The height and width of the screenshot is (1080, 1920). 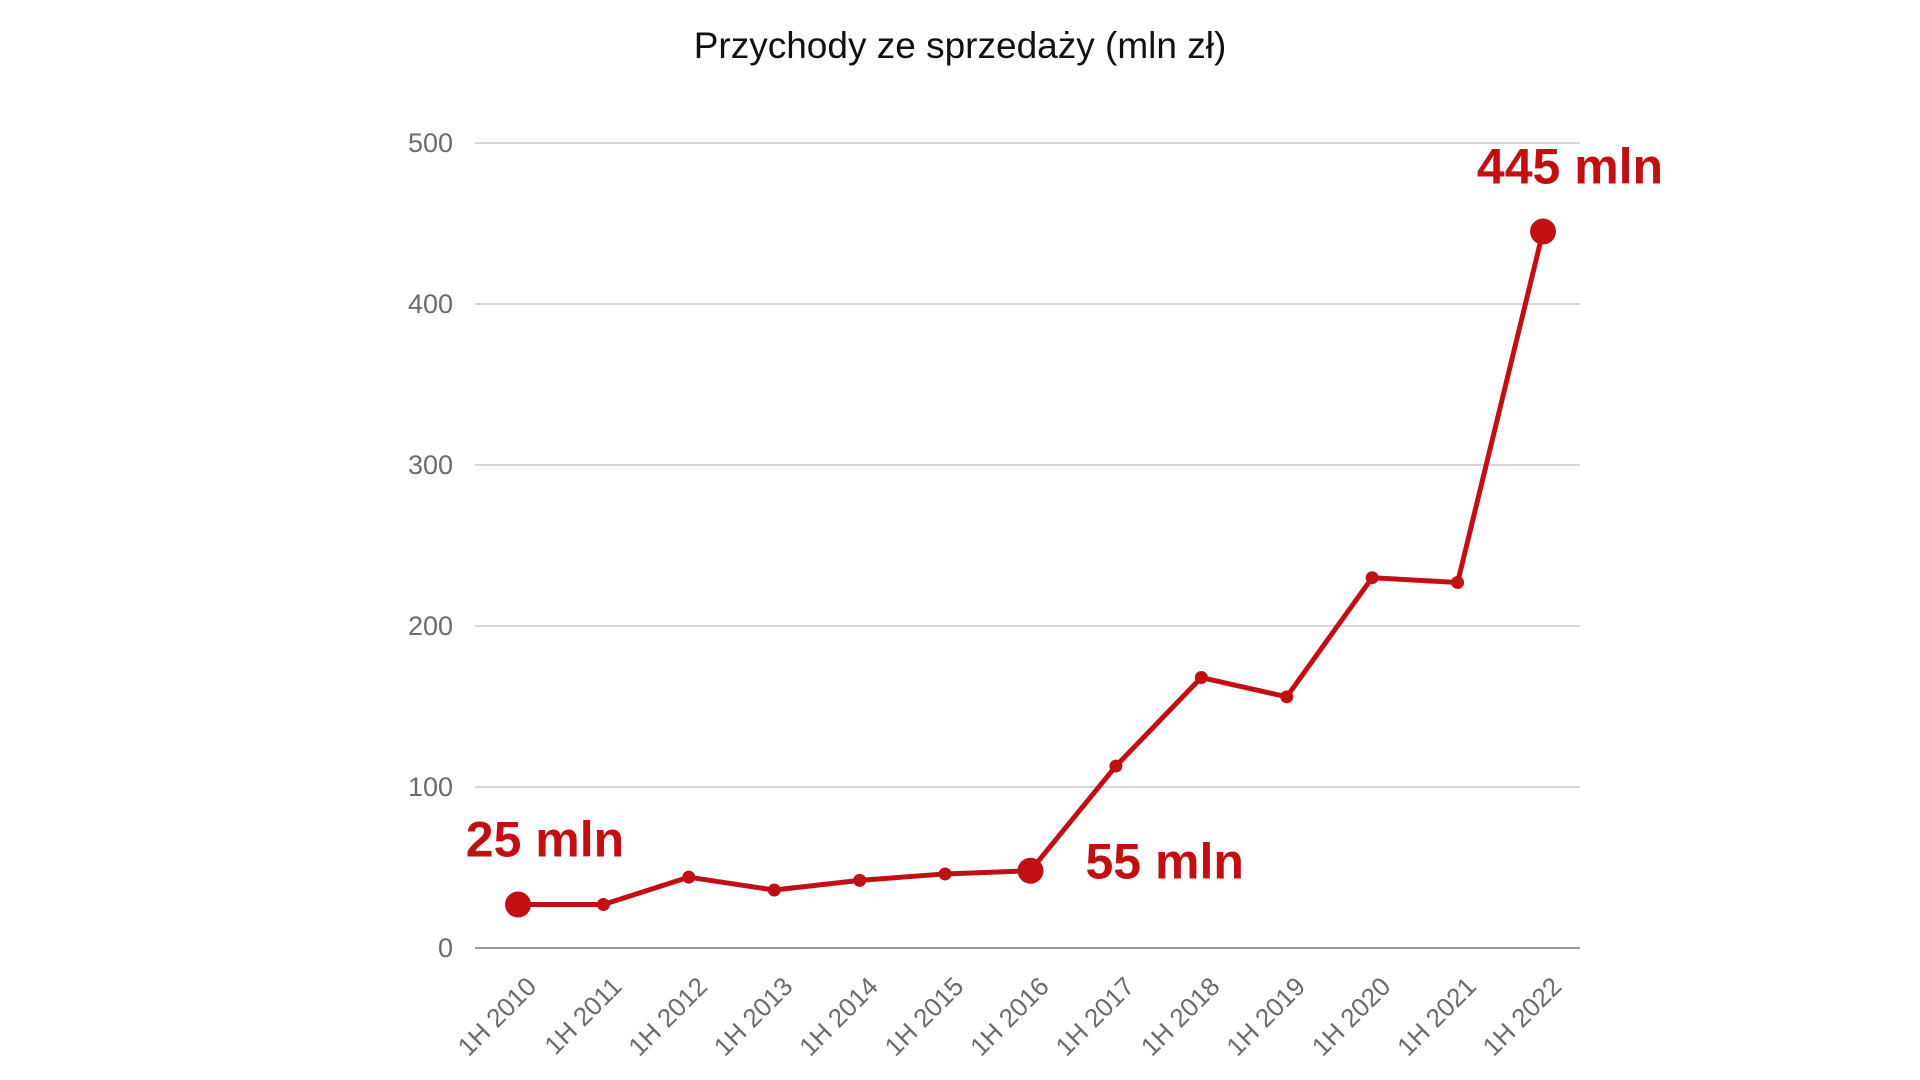 I want to click on annotation-label: 445 mln, so click(x=1570, y=167).